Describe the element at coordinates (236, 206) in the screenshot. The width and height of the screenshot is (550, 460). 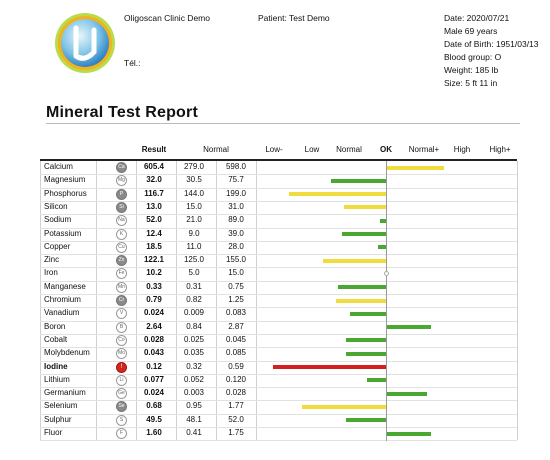
I see `normal-high: 31.0` at that location.